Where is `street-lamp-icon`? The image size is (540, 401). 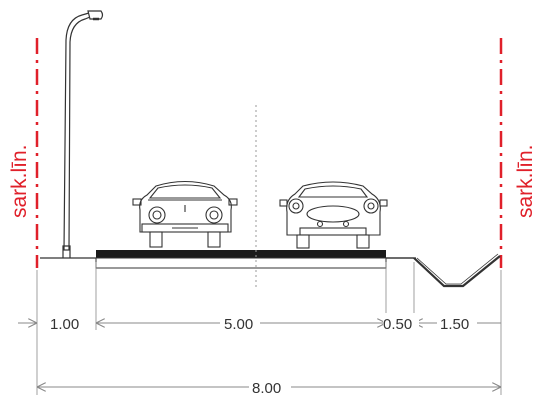 street-lamp-icon is located at coordinates (83, 134).